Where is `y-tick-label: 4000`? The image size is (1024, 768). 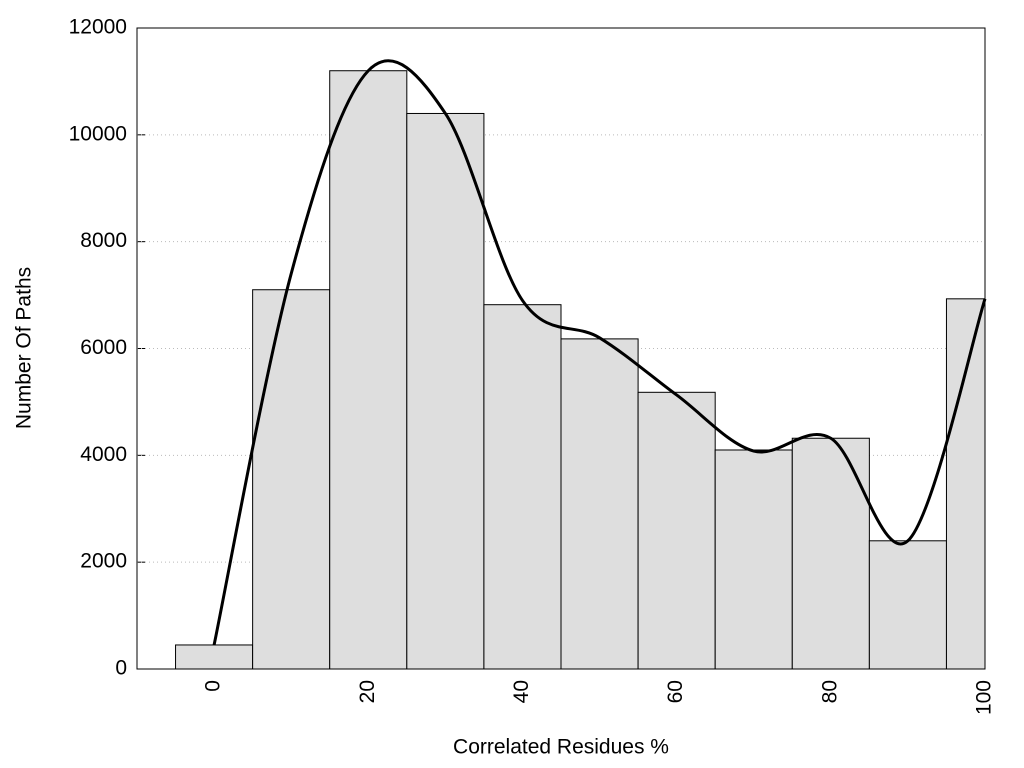
y-tick-label: 4000 is located at coordinates (103, 454).